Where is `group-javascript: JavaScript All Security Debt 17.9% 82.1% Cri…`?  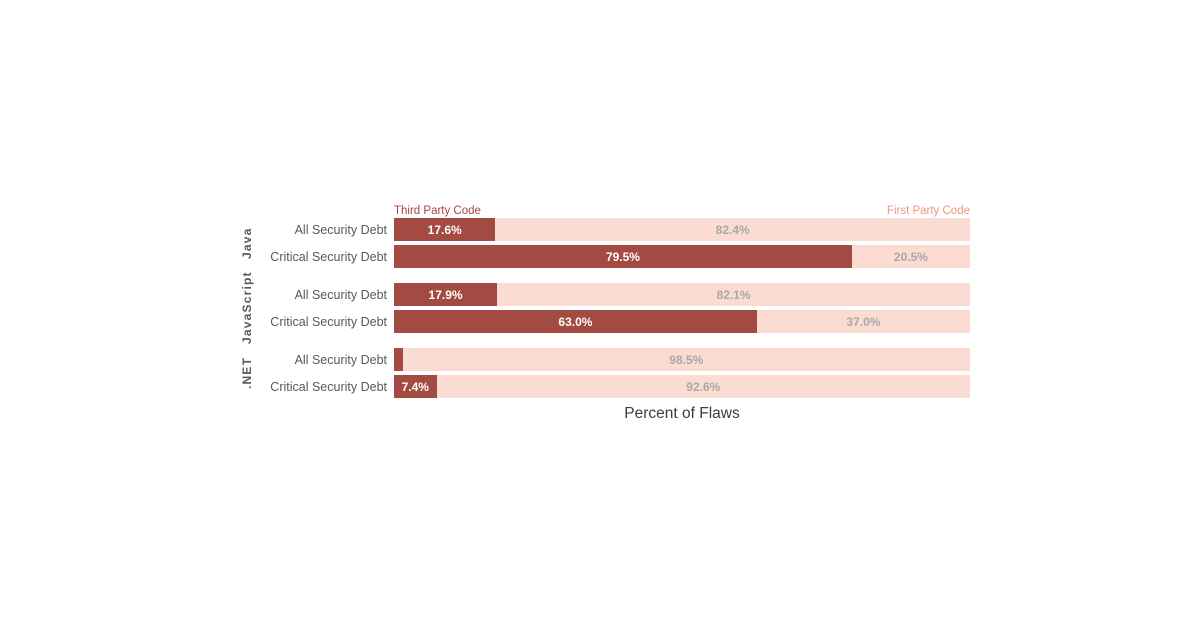 group-javascript: JavaScript All Security Debt 17.9% 82.1% Cri… is located at coordinates (603, 308).